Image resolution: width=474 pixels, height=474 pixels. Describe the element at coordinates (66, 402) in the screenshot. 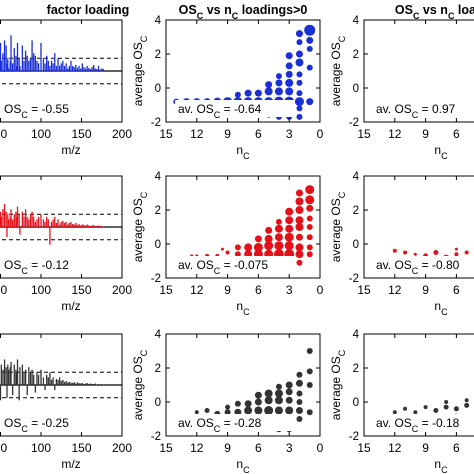

I see `panel-loading-black: 50 100 150 200 OSC = -0.25 m/z` at that location.